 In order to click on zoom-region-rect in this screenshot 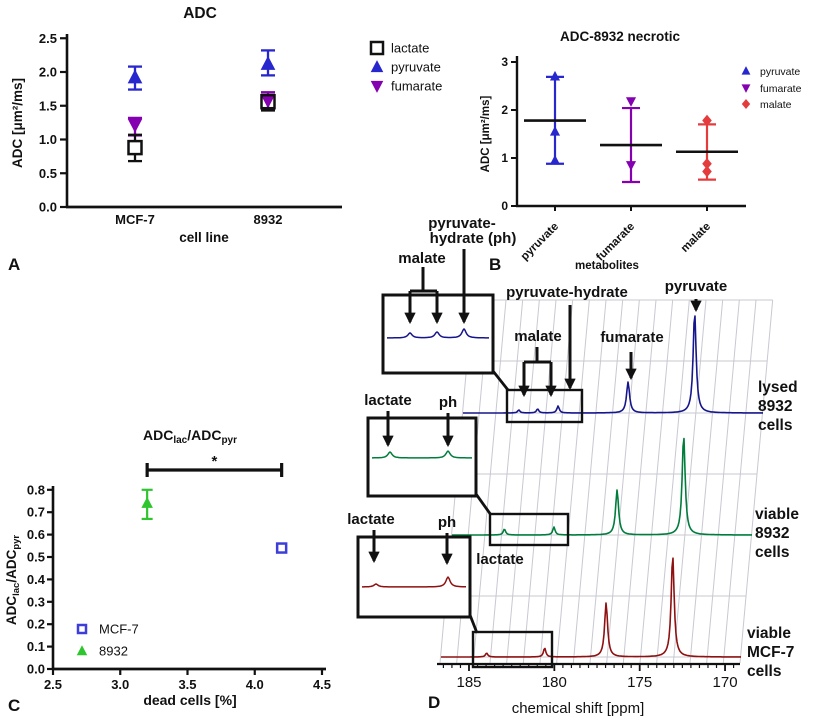, I will do `click(544, 406)`.